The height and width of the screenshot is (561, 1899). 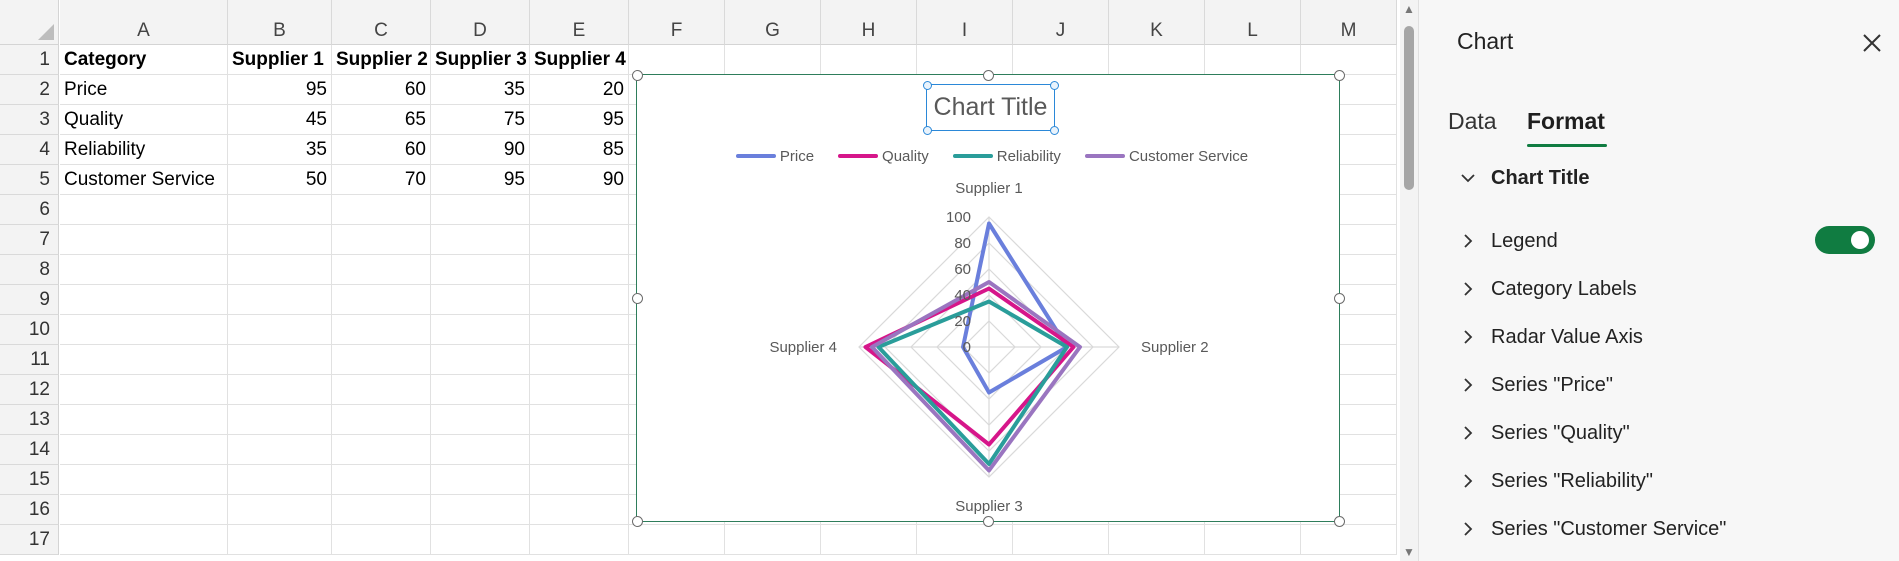 What do you see at coordinates (381, 150) in the screenshot?
I see `value-cell: 60` at bounding box center [381, 150].